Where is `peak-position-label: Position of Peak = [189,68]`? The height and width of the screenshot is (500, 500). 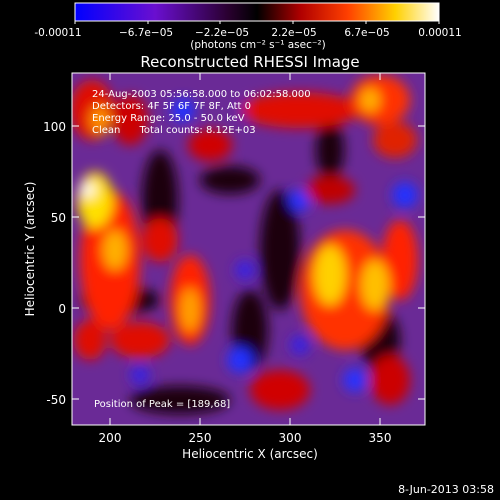 peak-position-label: Position of Peak = [189,68] is located at coordinates (162, 404).